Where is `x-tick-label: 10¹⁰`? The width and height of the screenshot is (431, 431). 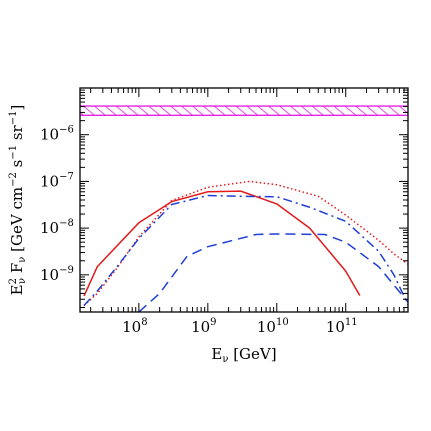
x-tick-label: 10¹⁰ is located at coordinates (273, 326).